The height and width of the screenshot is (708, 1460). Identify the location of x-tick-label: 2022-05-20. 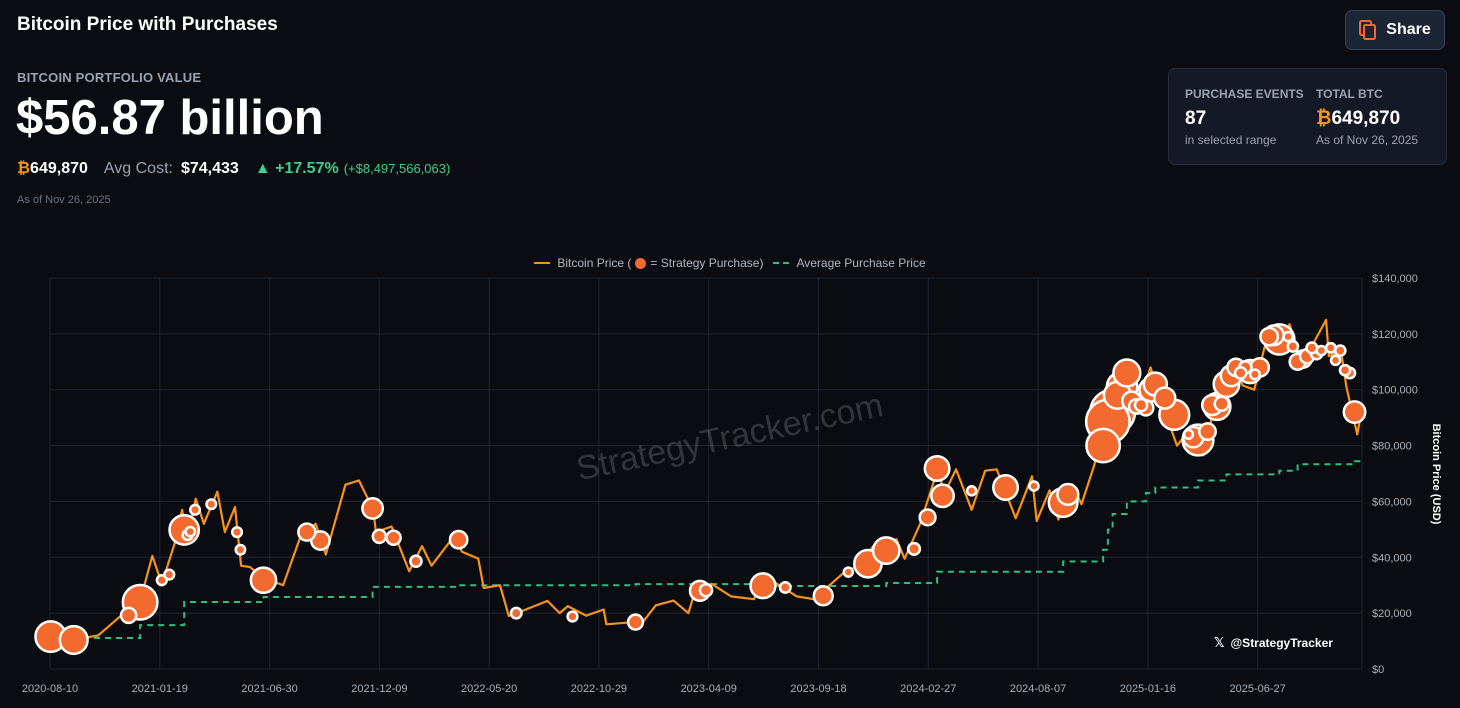
(489, 689).